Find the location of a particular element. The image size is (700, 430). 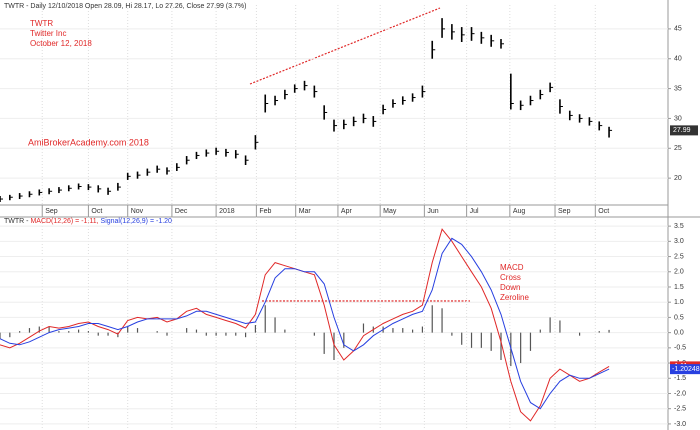

y-tick-label: 45 is located at coordinates (678, 29).